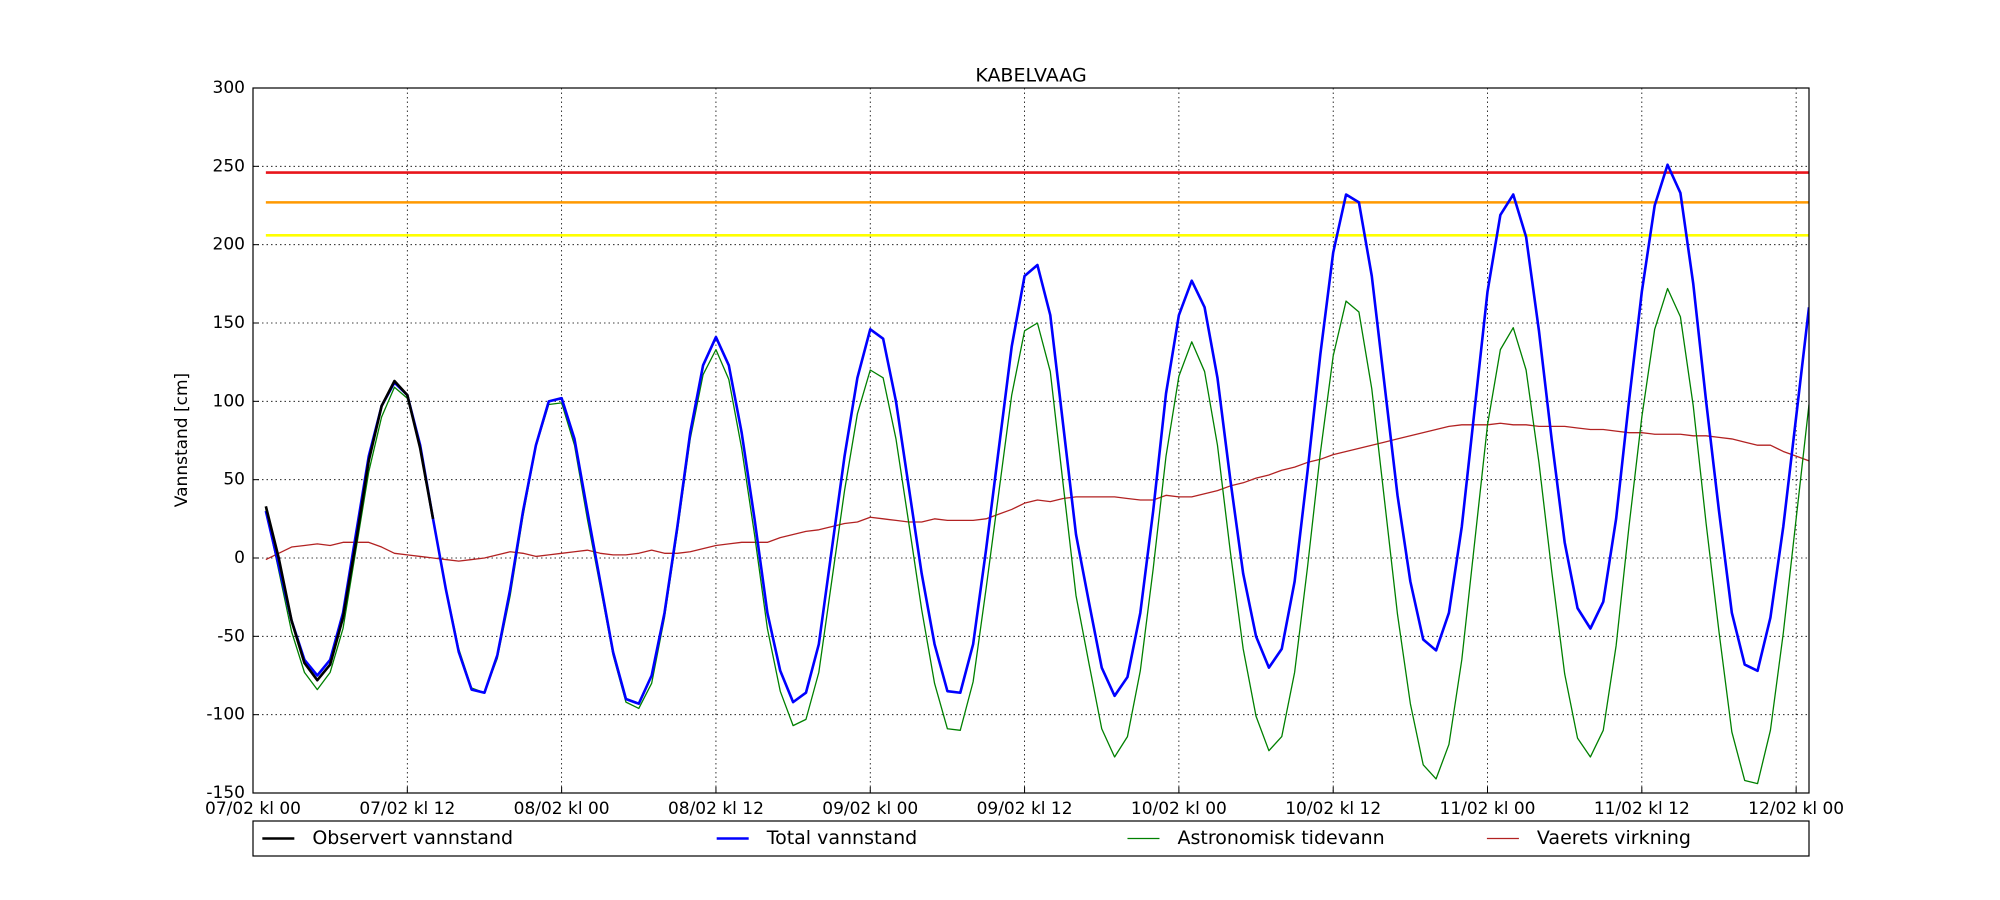 This screenshot has height=900, width=2000. Describe the element at coordinates (841, 838) in the screenshot. I see `legend-label: Total vannstand` at that location.